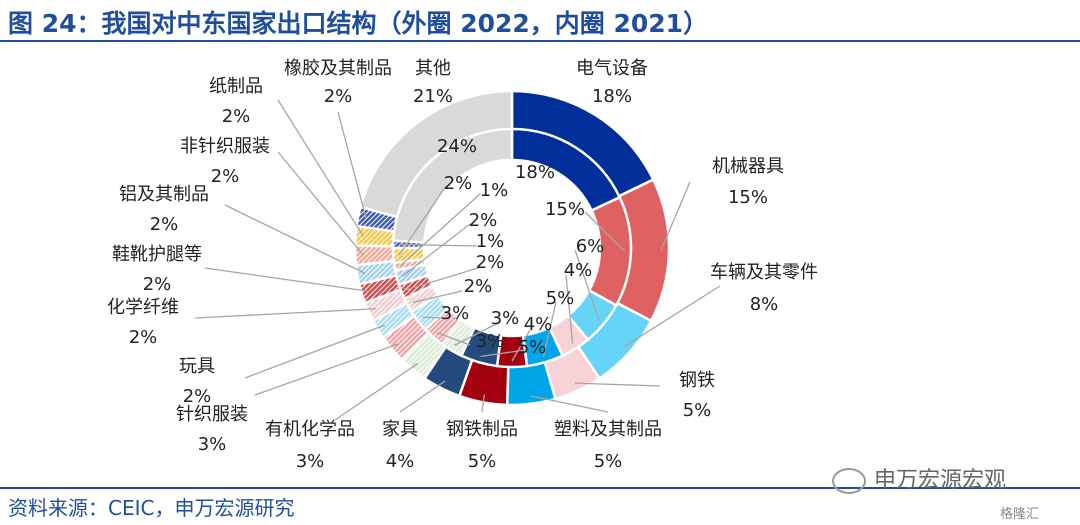  Describe the element at coordinates (455, 313) in the screenshot. I see `inner-pct-9: 3%` at that location.